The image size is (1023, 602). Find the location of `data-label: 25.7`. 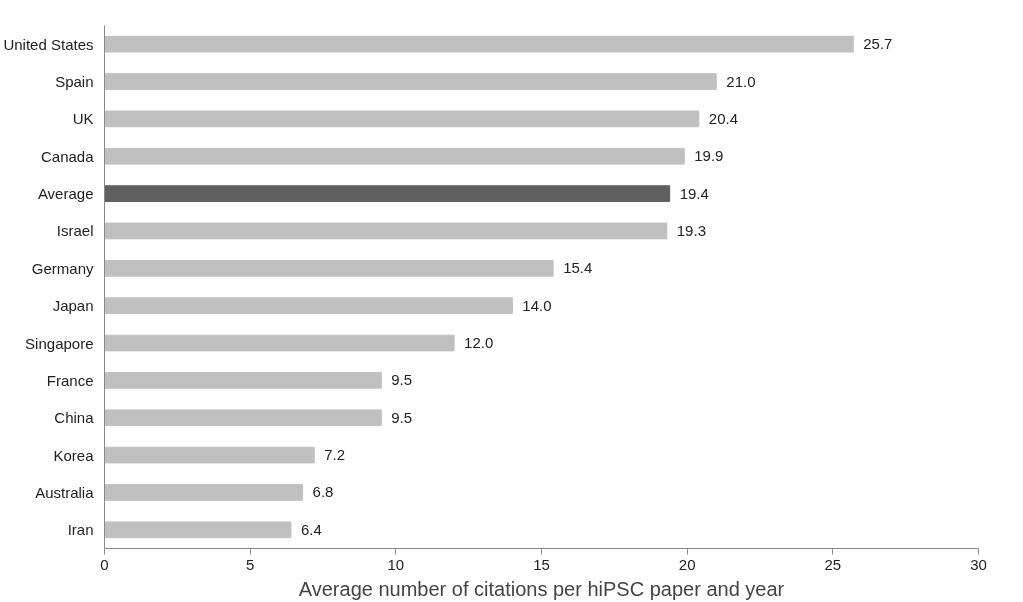

data-label: 25.7 is located at coordinates (878, 44).